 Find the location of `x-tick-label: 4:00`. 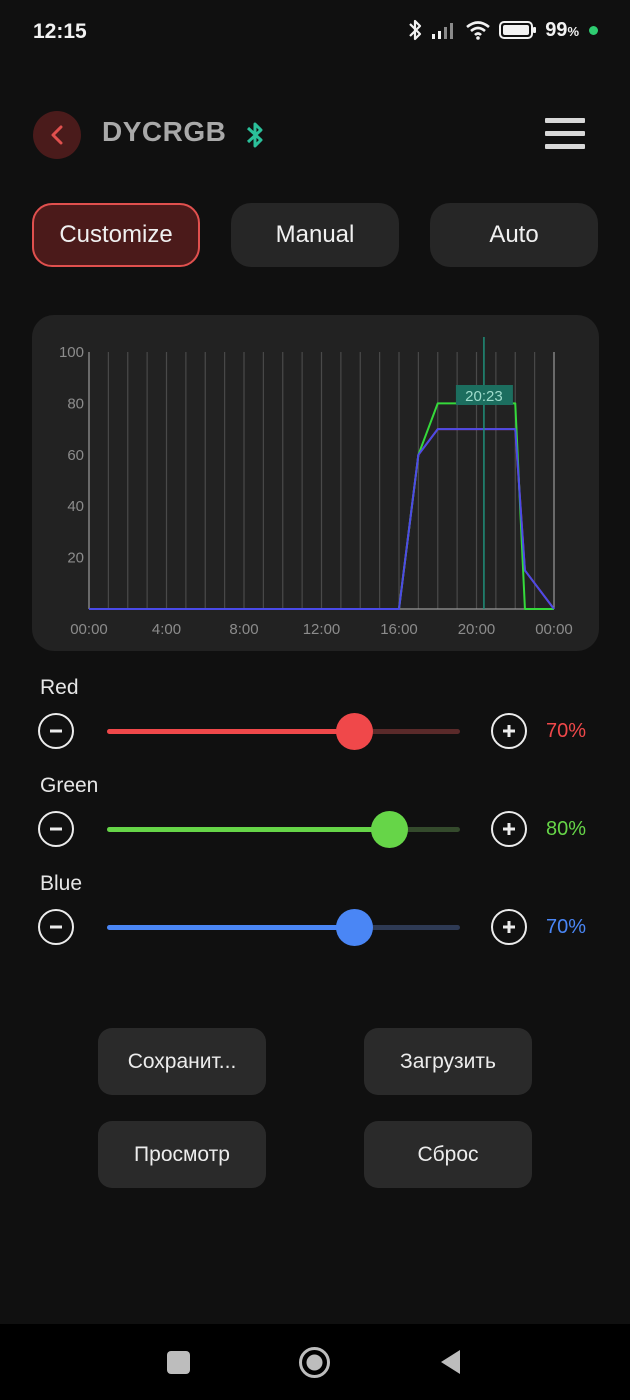

x-tick-label: 4:00 is located at coordinates (166, 629).